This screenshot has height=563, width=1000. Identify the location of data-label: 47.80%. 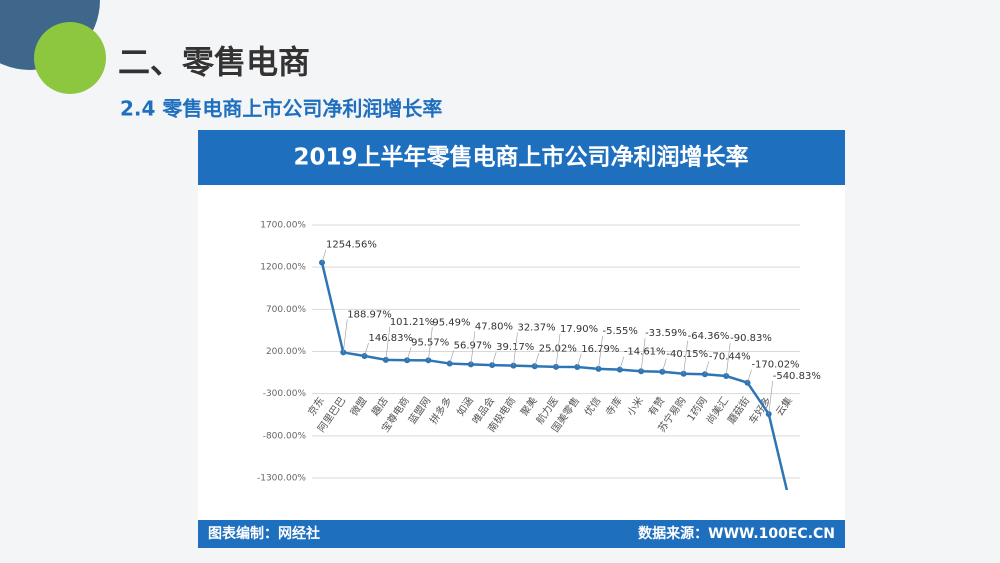
(494, 326).